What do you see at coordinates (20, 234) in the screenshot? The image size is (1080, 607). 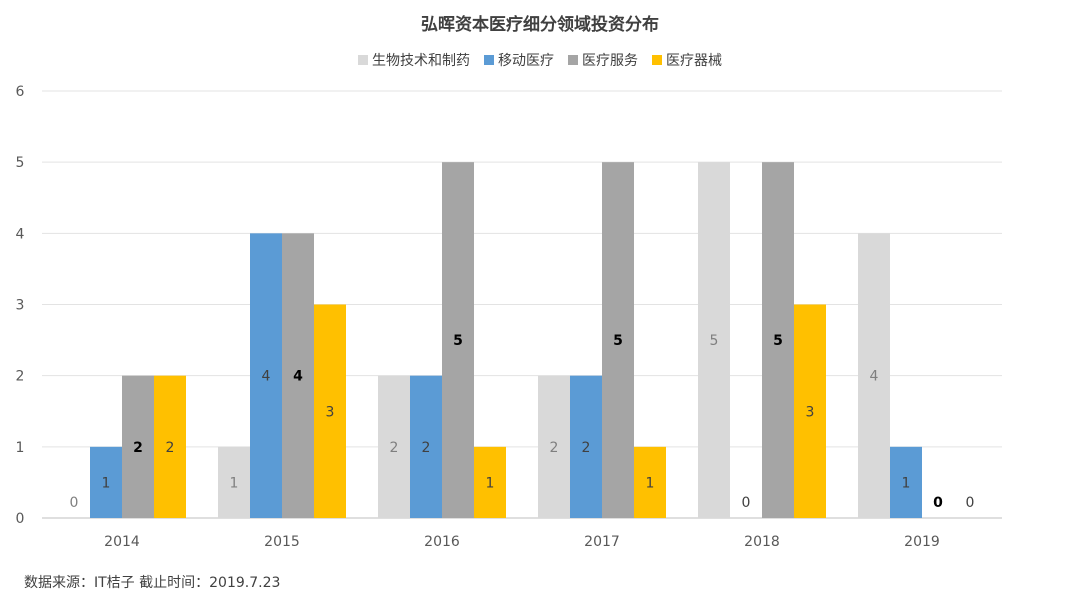 I see `y-tick-label: 4` at bounding box center [20, 234].